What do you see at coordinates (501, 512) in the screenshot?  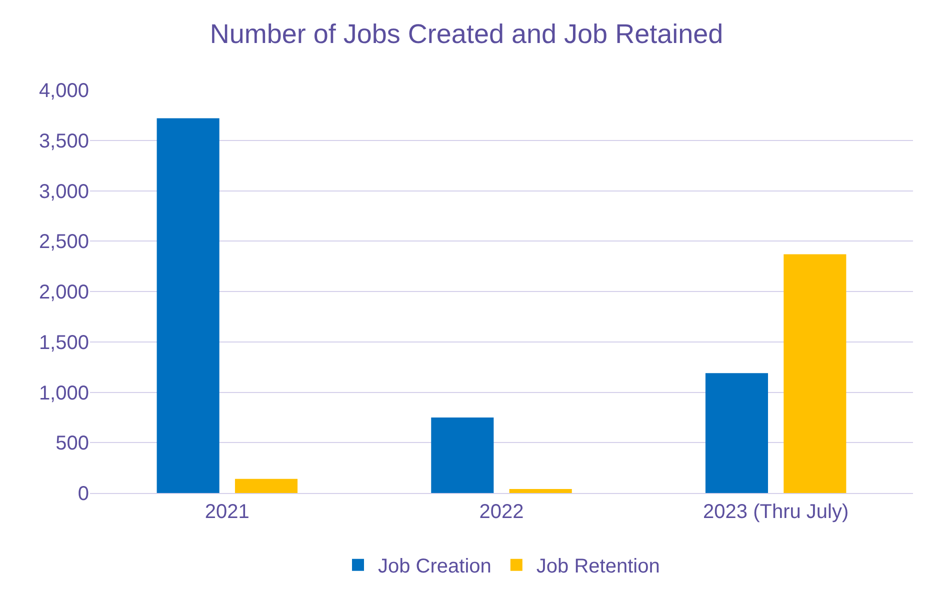 I see `x-tick-label: 2022` at bounding box center [501, 512].